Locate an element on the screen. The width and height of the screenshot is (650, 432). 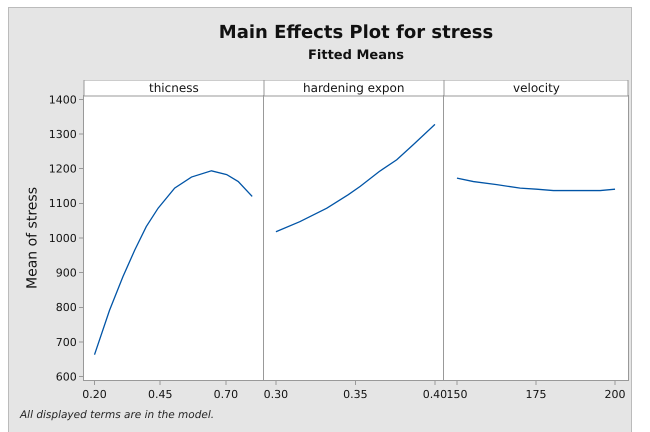
x-tick-label: 175 is located at coordinates (536, 395).